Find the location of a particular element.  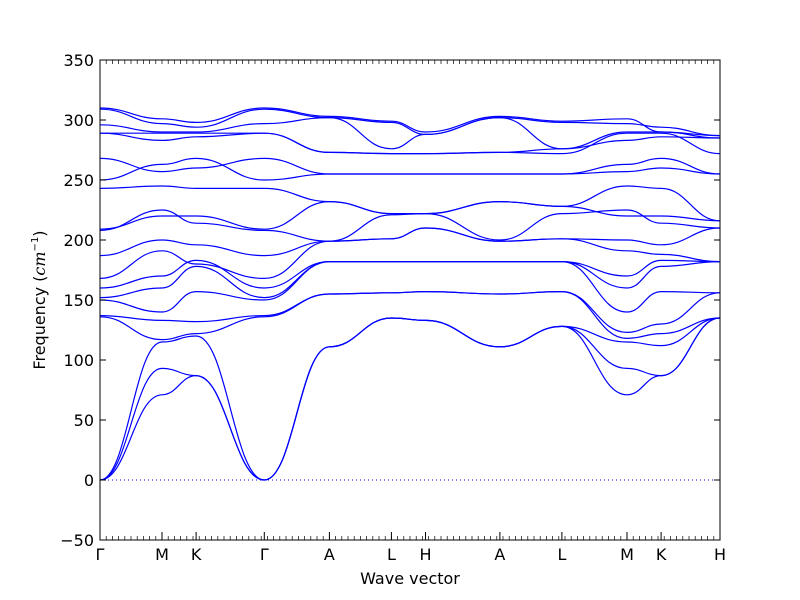

y-axis-title: Frequency (cm−1) is located at coordinates (39, 299).